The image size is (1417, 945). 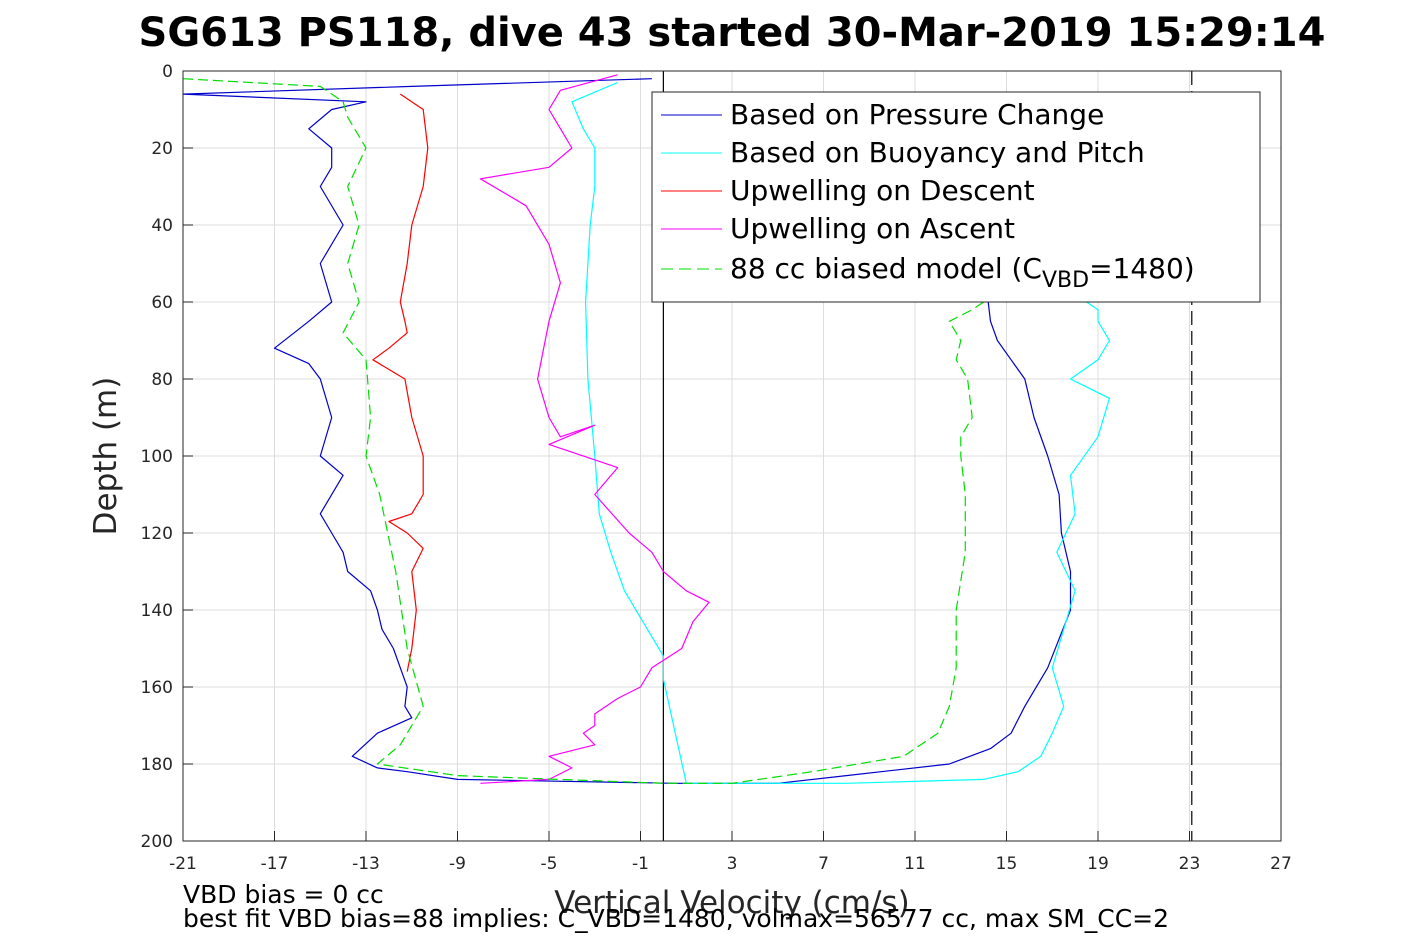 I want to click on y-tick-label: 40, so click(x=162, y=226).